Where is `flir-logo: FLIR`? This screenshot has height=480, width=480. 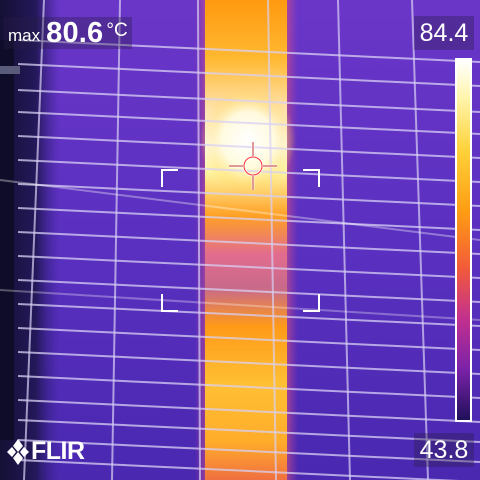
flir-logo: FLIR is located at coordinates (46, 451).